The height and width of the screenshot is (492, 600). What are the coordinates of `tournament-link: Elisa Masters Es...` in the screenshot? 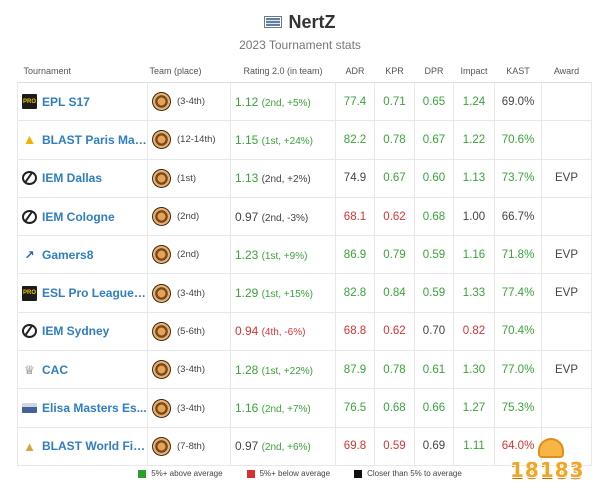 It's located at (84, 408).